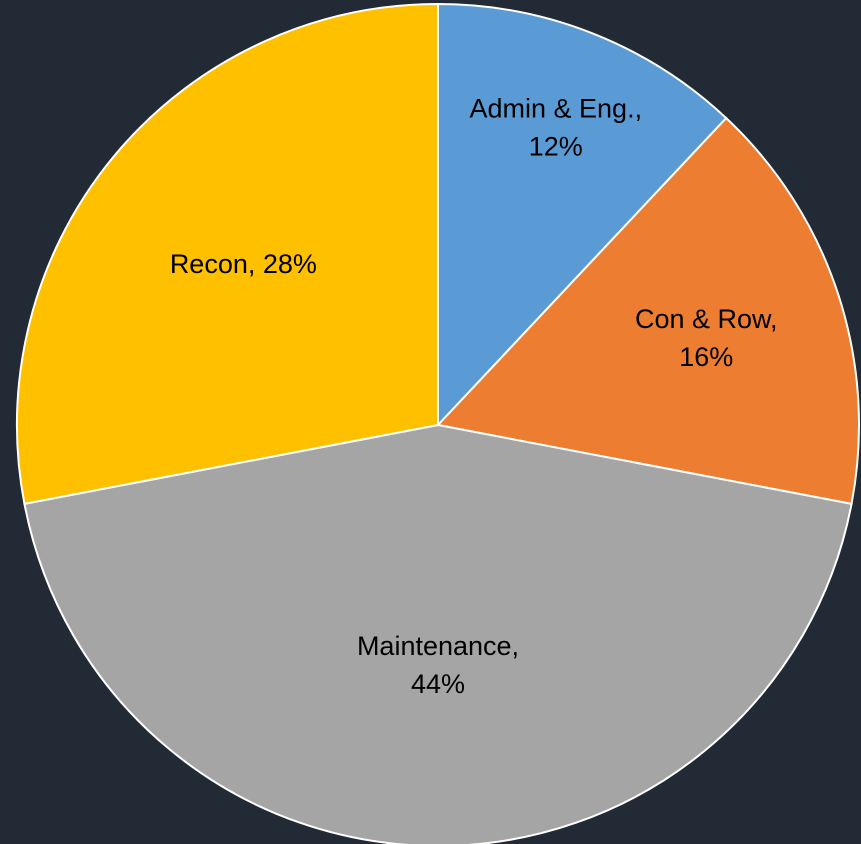 This screenshot has width=861, height=844. Describe the element at coordinates (438, 684) in the screenshot. I see `data-label-line: 44%` at that location.